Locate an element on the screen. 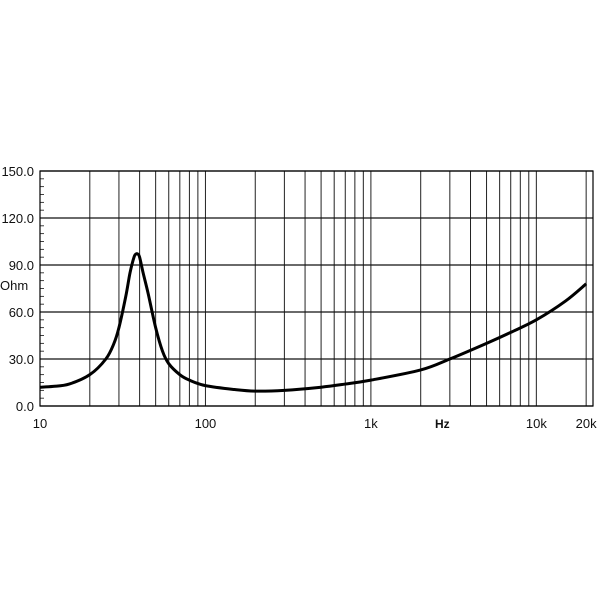 The width and height of the screenshot is (600, 600). y-tick-label: 30.0 is located at coordinates (21, 359).